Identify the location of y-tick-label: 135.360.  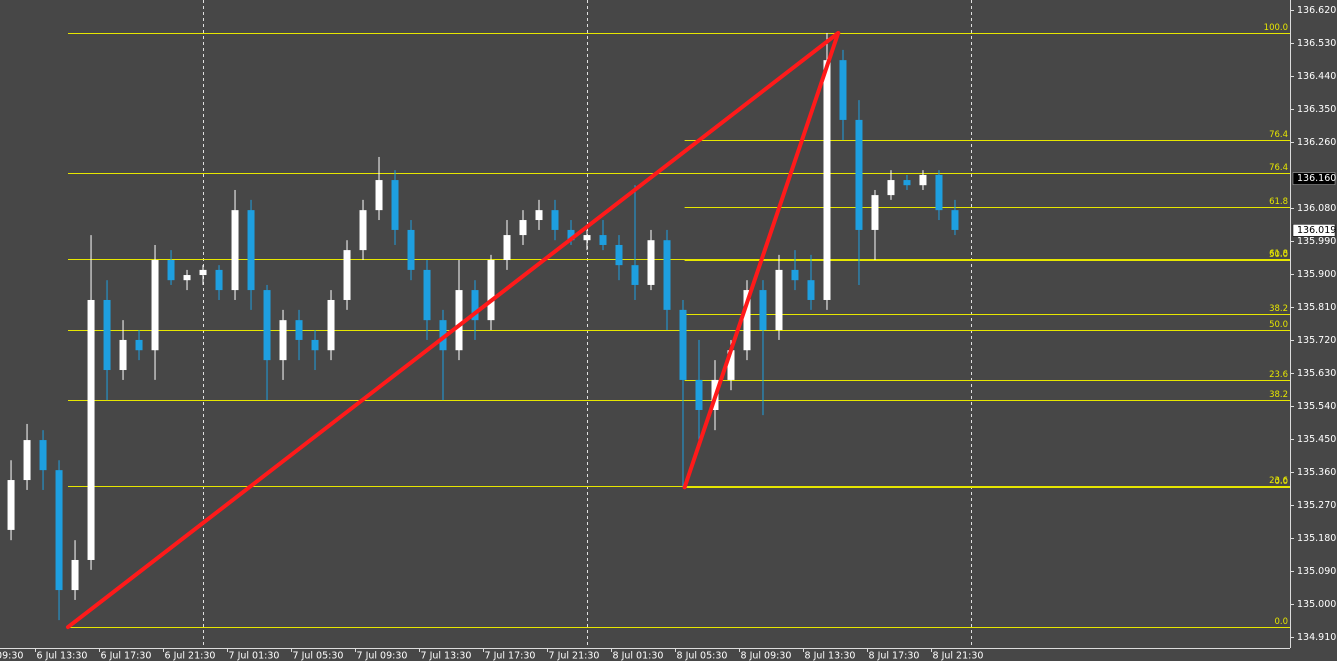
(1316, 472).